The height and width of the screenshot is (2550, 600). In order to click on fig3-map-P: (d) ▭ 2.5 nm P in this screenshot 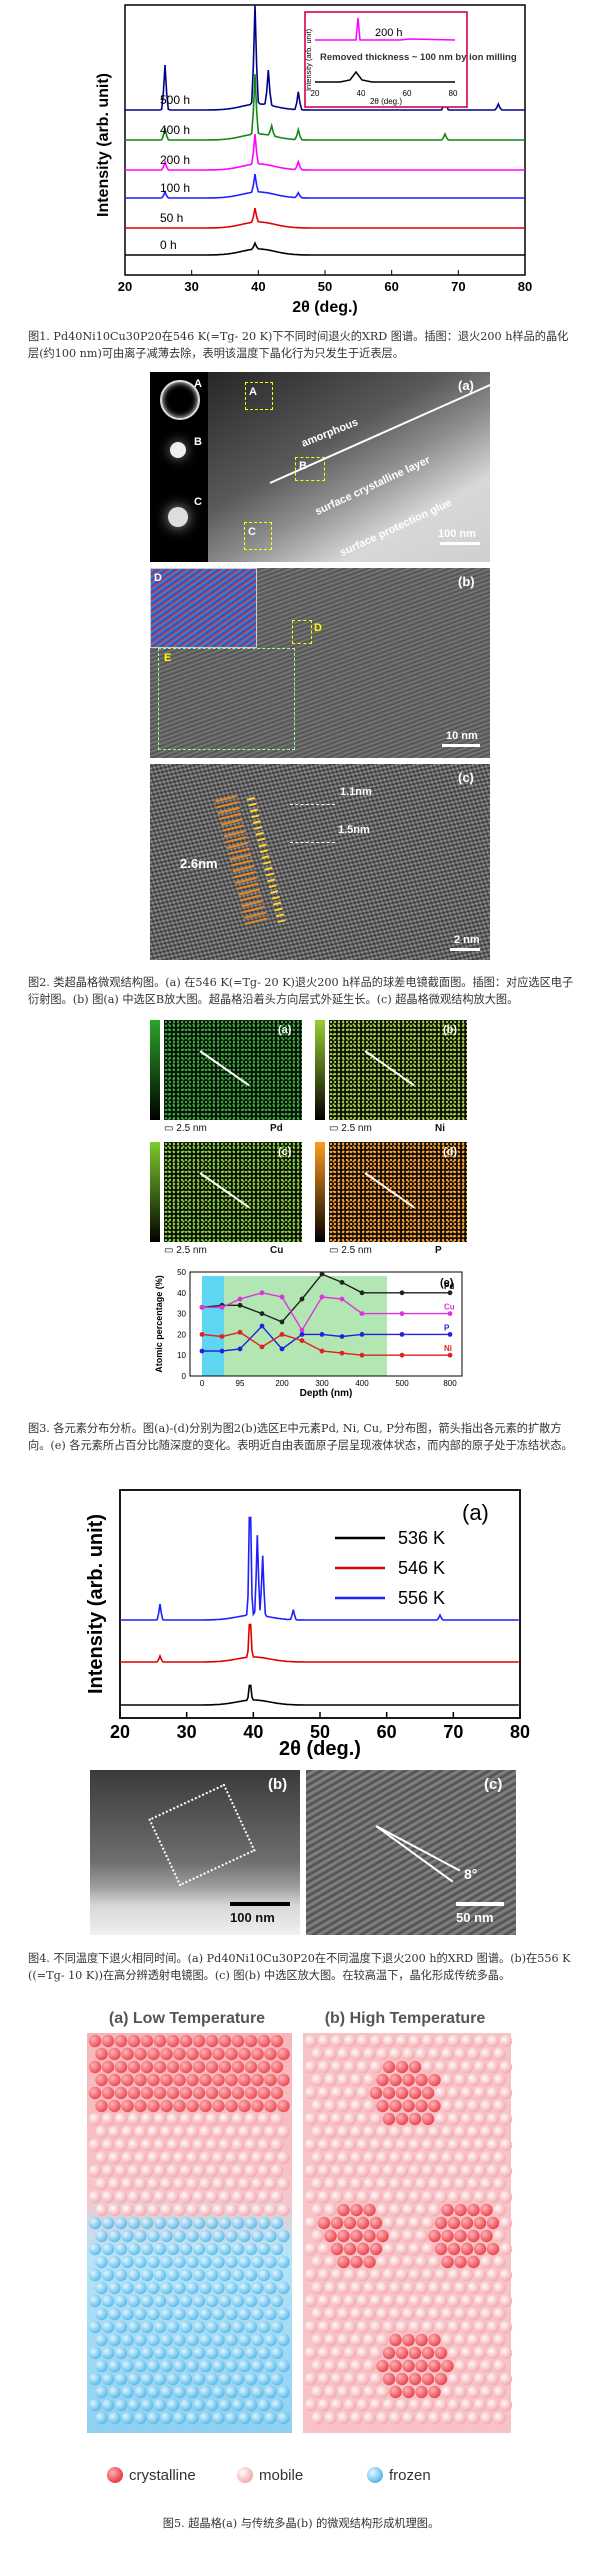, I will do `click(392, 1201)`.